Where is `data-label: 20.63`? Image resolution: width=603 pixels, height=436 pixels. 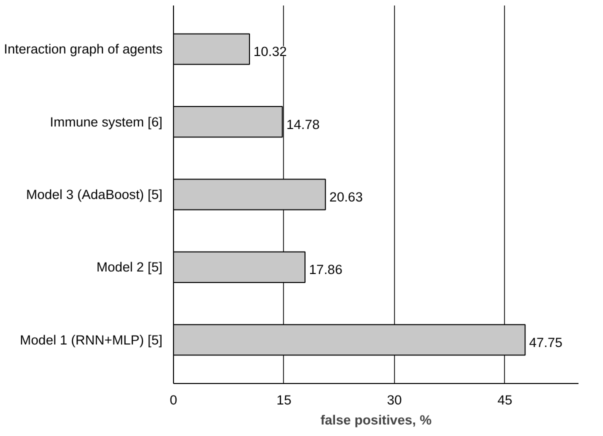 data-label: 20.63 is located at coordinates (346, 197).